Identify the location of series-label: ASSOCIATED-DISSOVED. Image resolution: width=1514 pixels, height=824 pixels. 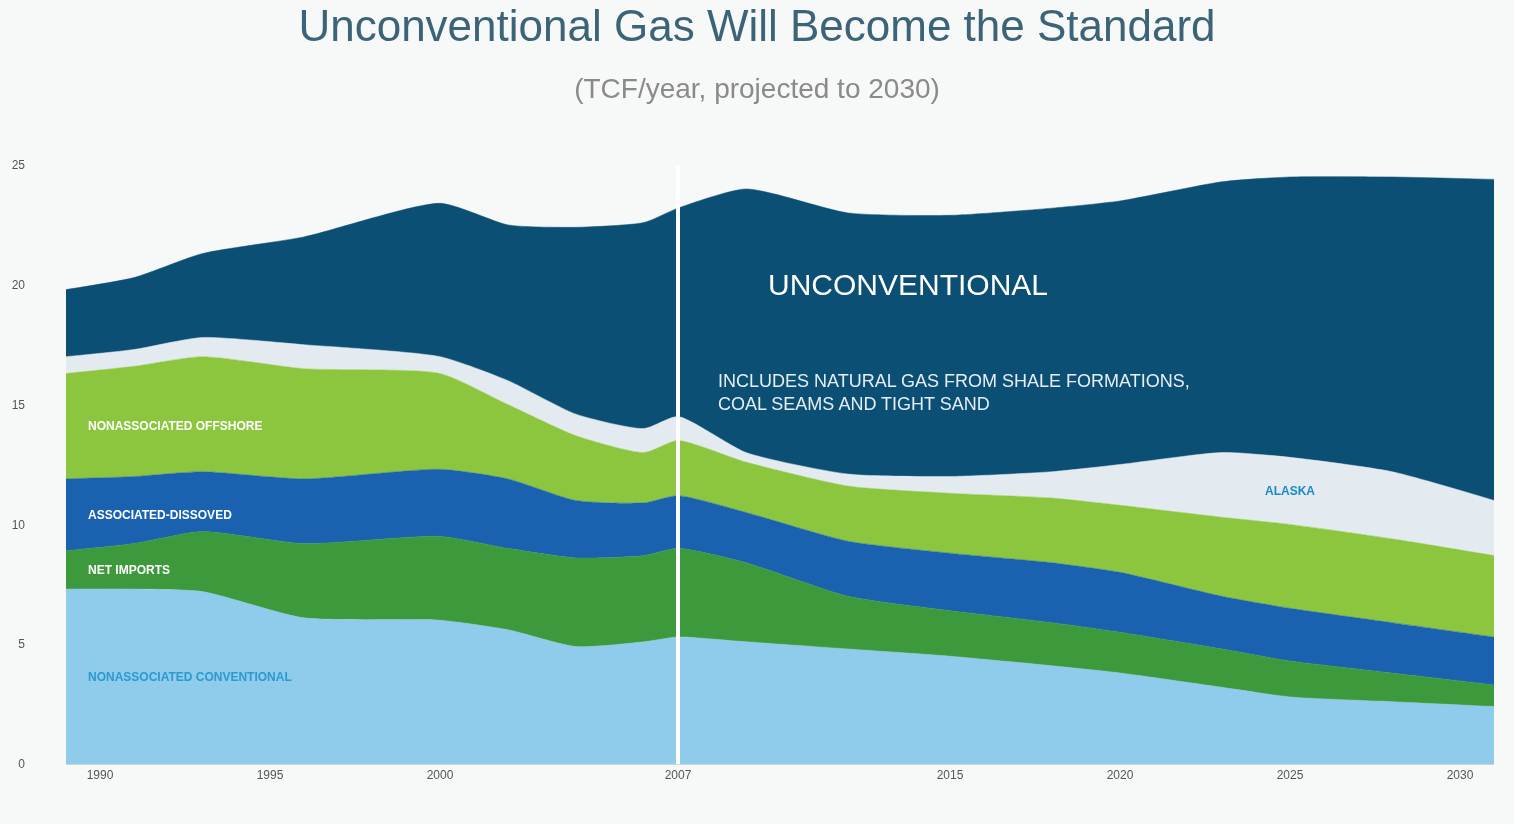
(160, 515).